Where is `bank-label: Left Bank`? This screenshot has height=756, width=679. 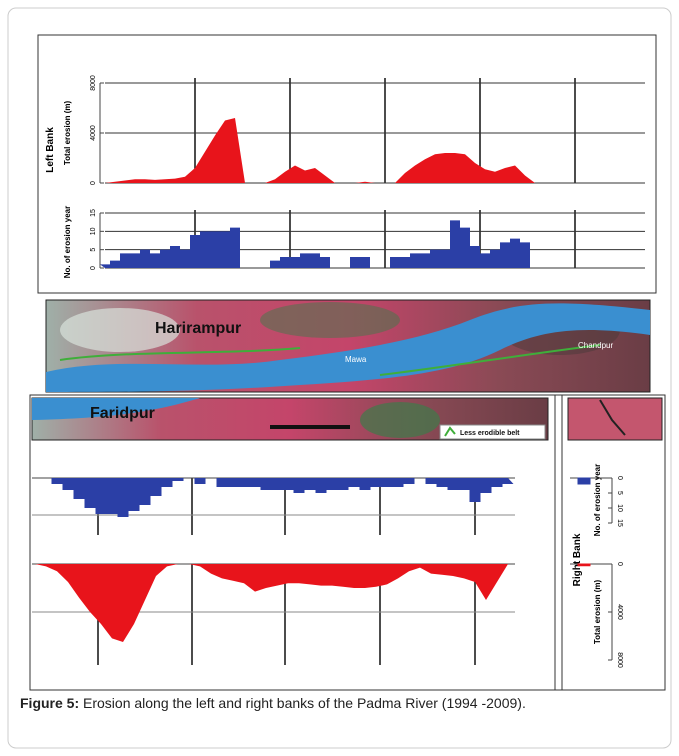
bank-label: Left Bank is located at coordinates (50, 150).